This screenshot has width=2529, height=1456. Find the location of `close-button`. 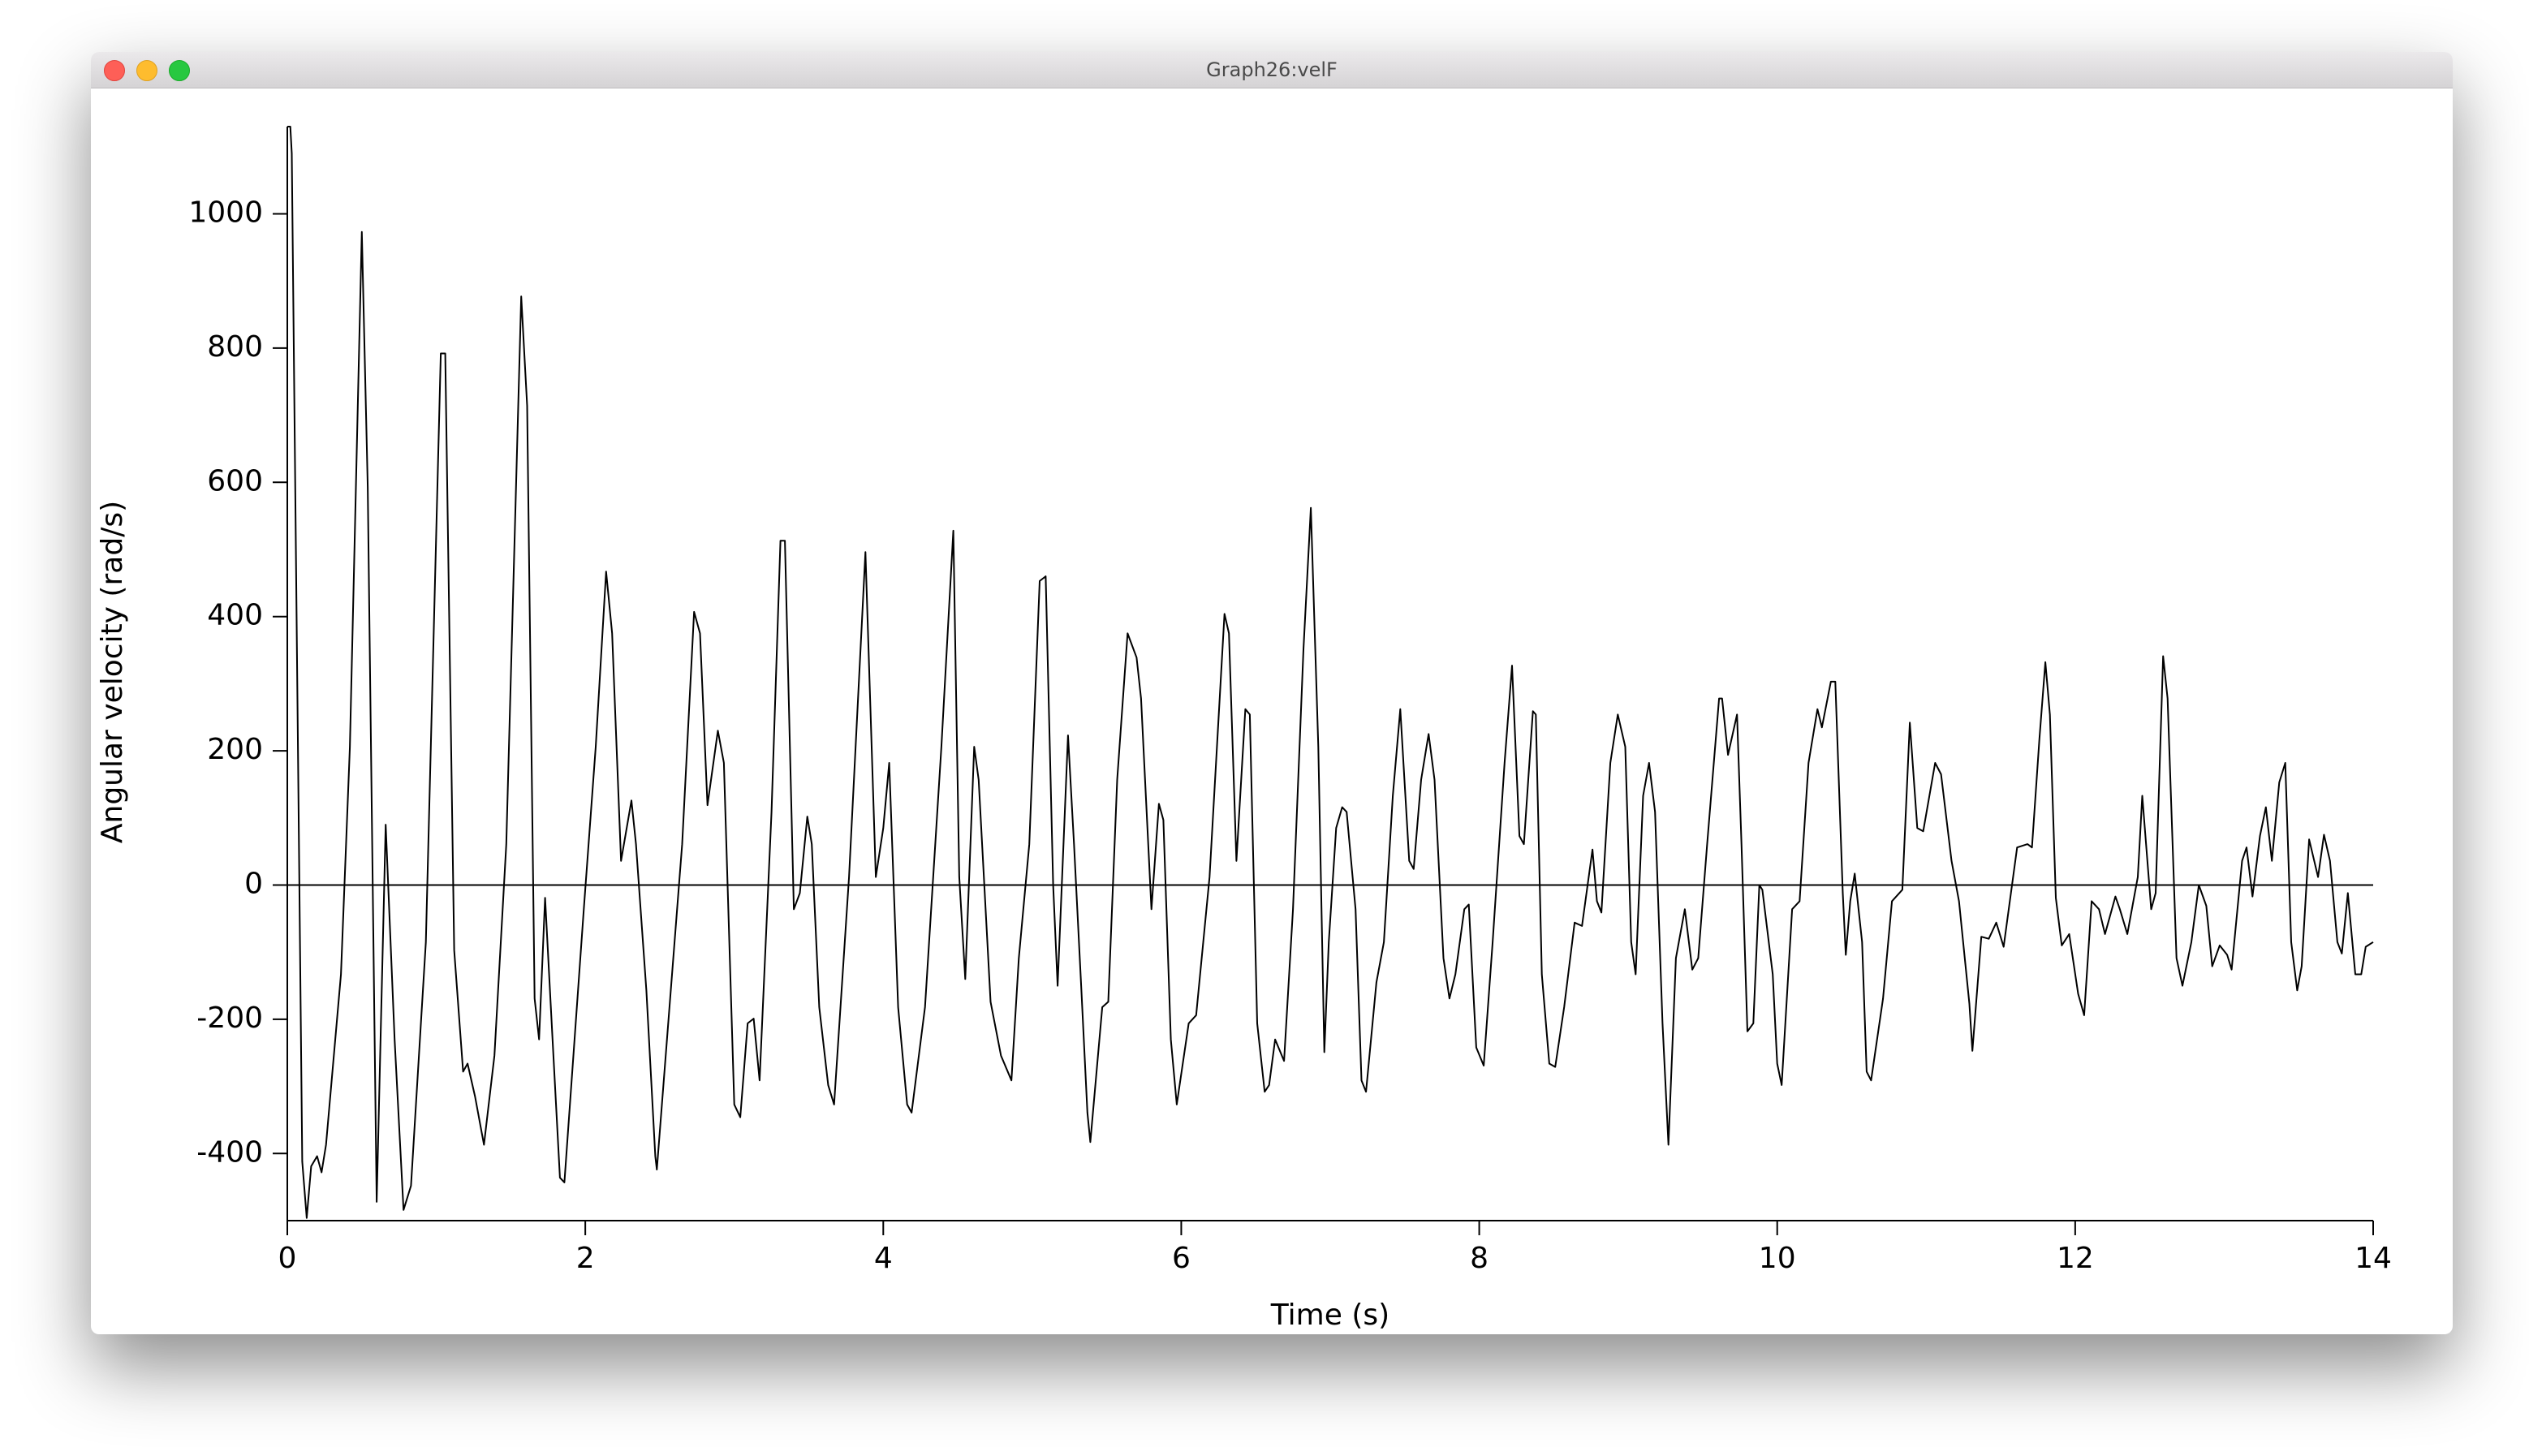

close-button is located at coordinates (115, 70).